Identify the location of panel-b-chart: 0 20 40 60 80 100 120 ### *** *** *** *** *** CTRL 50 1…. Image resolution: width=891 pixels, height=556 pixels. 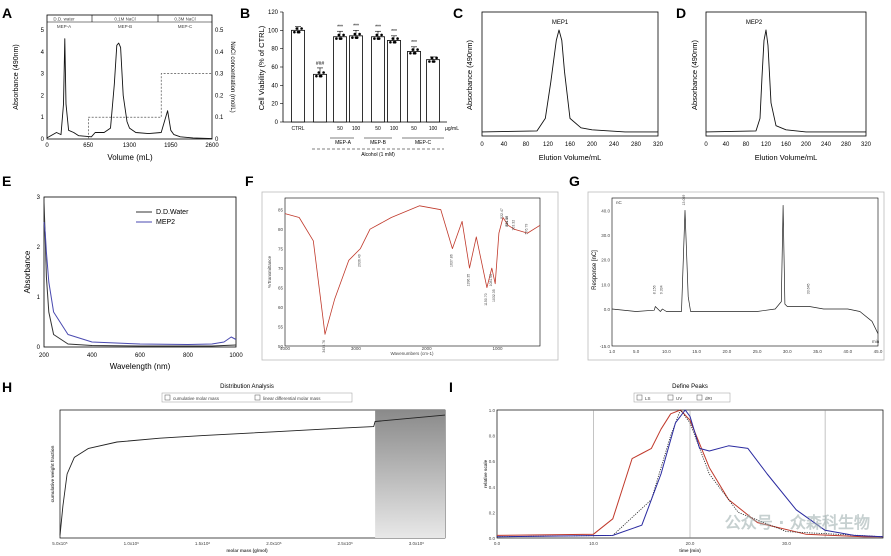
(358, 84).